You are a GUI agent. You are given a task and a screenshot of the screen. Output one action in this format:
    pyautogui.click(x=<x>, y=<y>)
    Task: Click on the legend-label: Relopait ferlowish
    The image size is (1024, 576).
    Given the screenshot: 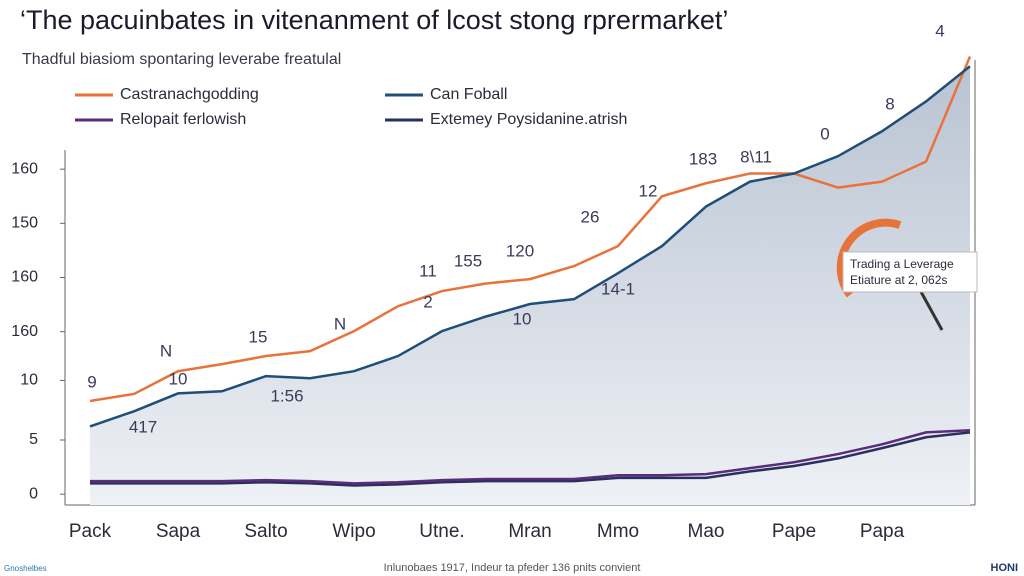 What is the action you would take?
    pyautogui.click(x=183, y=119)
    